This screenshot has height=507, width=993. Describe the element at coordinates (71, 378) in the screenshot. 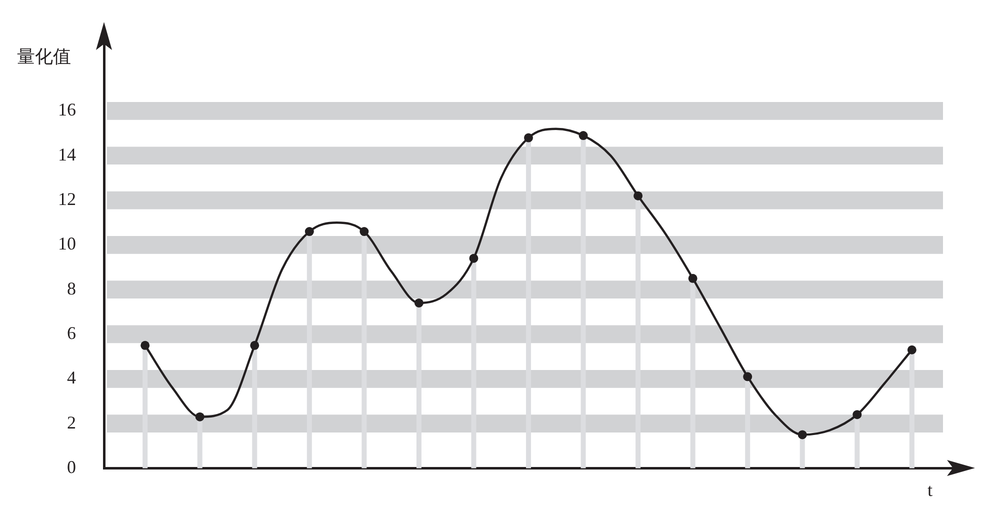

I see `y-tick-label: 4` at that location.